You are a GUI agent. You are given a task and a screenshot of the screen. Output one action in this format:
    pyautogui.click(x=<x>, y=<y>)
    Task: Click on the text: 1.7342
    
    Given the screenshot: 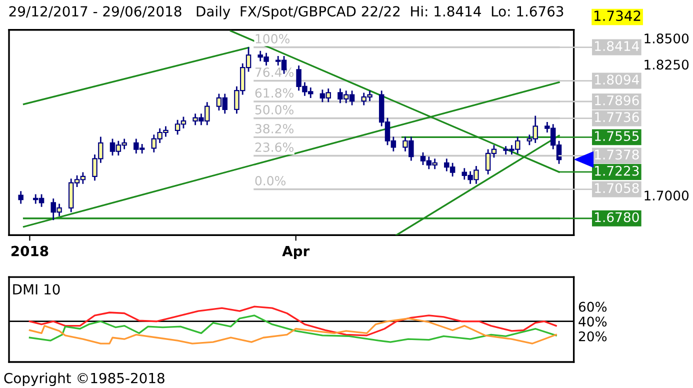 What is the action you would take?
    pyautogui.click(x=617, y=16)
    